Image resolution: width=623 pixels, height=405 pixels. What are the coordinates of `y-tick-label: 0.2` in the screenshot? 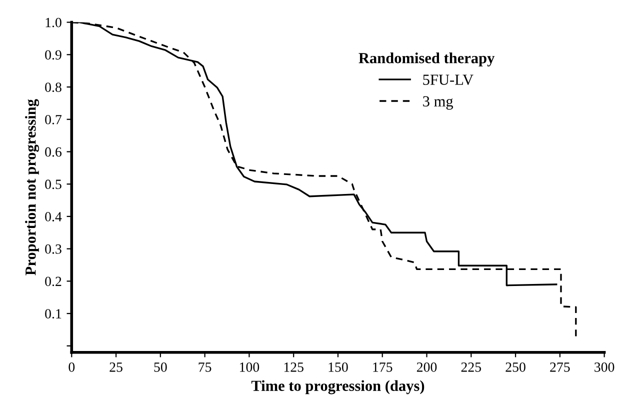 It's located at (53, 281).